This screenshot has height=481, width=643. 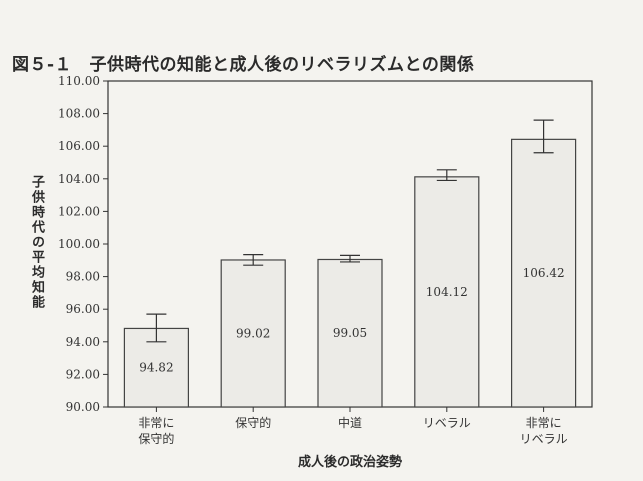 I want to click on y-tick-label: 102.00, so click(x=79, y=211).